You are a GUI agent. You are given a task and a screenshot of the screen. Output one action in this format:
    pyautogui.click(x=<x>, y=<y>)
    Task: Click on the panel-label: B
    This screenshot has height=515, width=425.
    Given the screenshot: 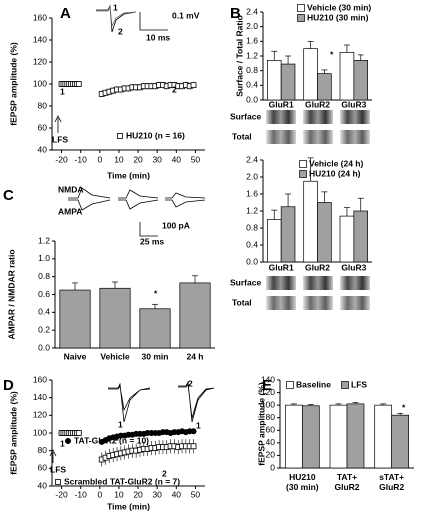 What is the action you would take?
    pyautogui.click(x=235, y=13)
    